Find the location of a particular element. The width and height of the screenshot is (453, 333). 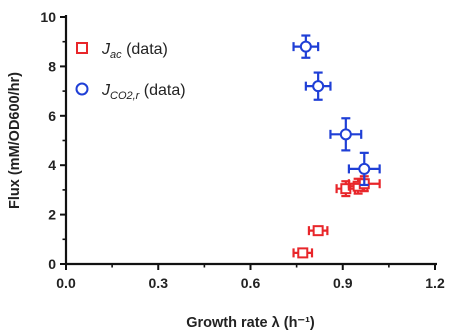

x-tick-label: 0.0 is located at coordinates (66, 283).